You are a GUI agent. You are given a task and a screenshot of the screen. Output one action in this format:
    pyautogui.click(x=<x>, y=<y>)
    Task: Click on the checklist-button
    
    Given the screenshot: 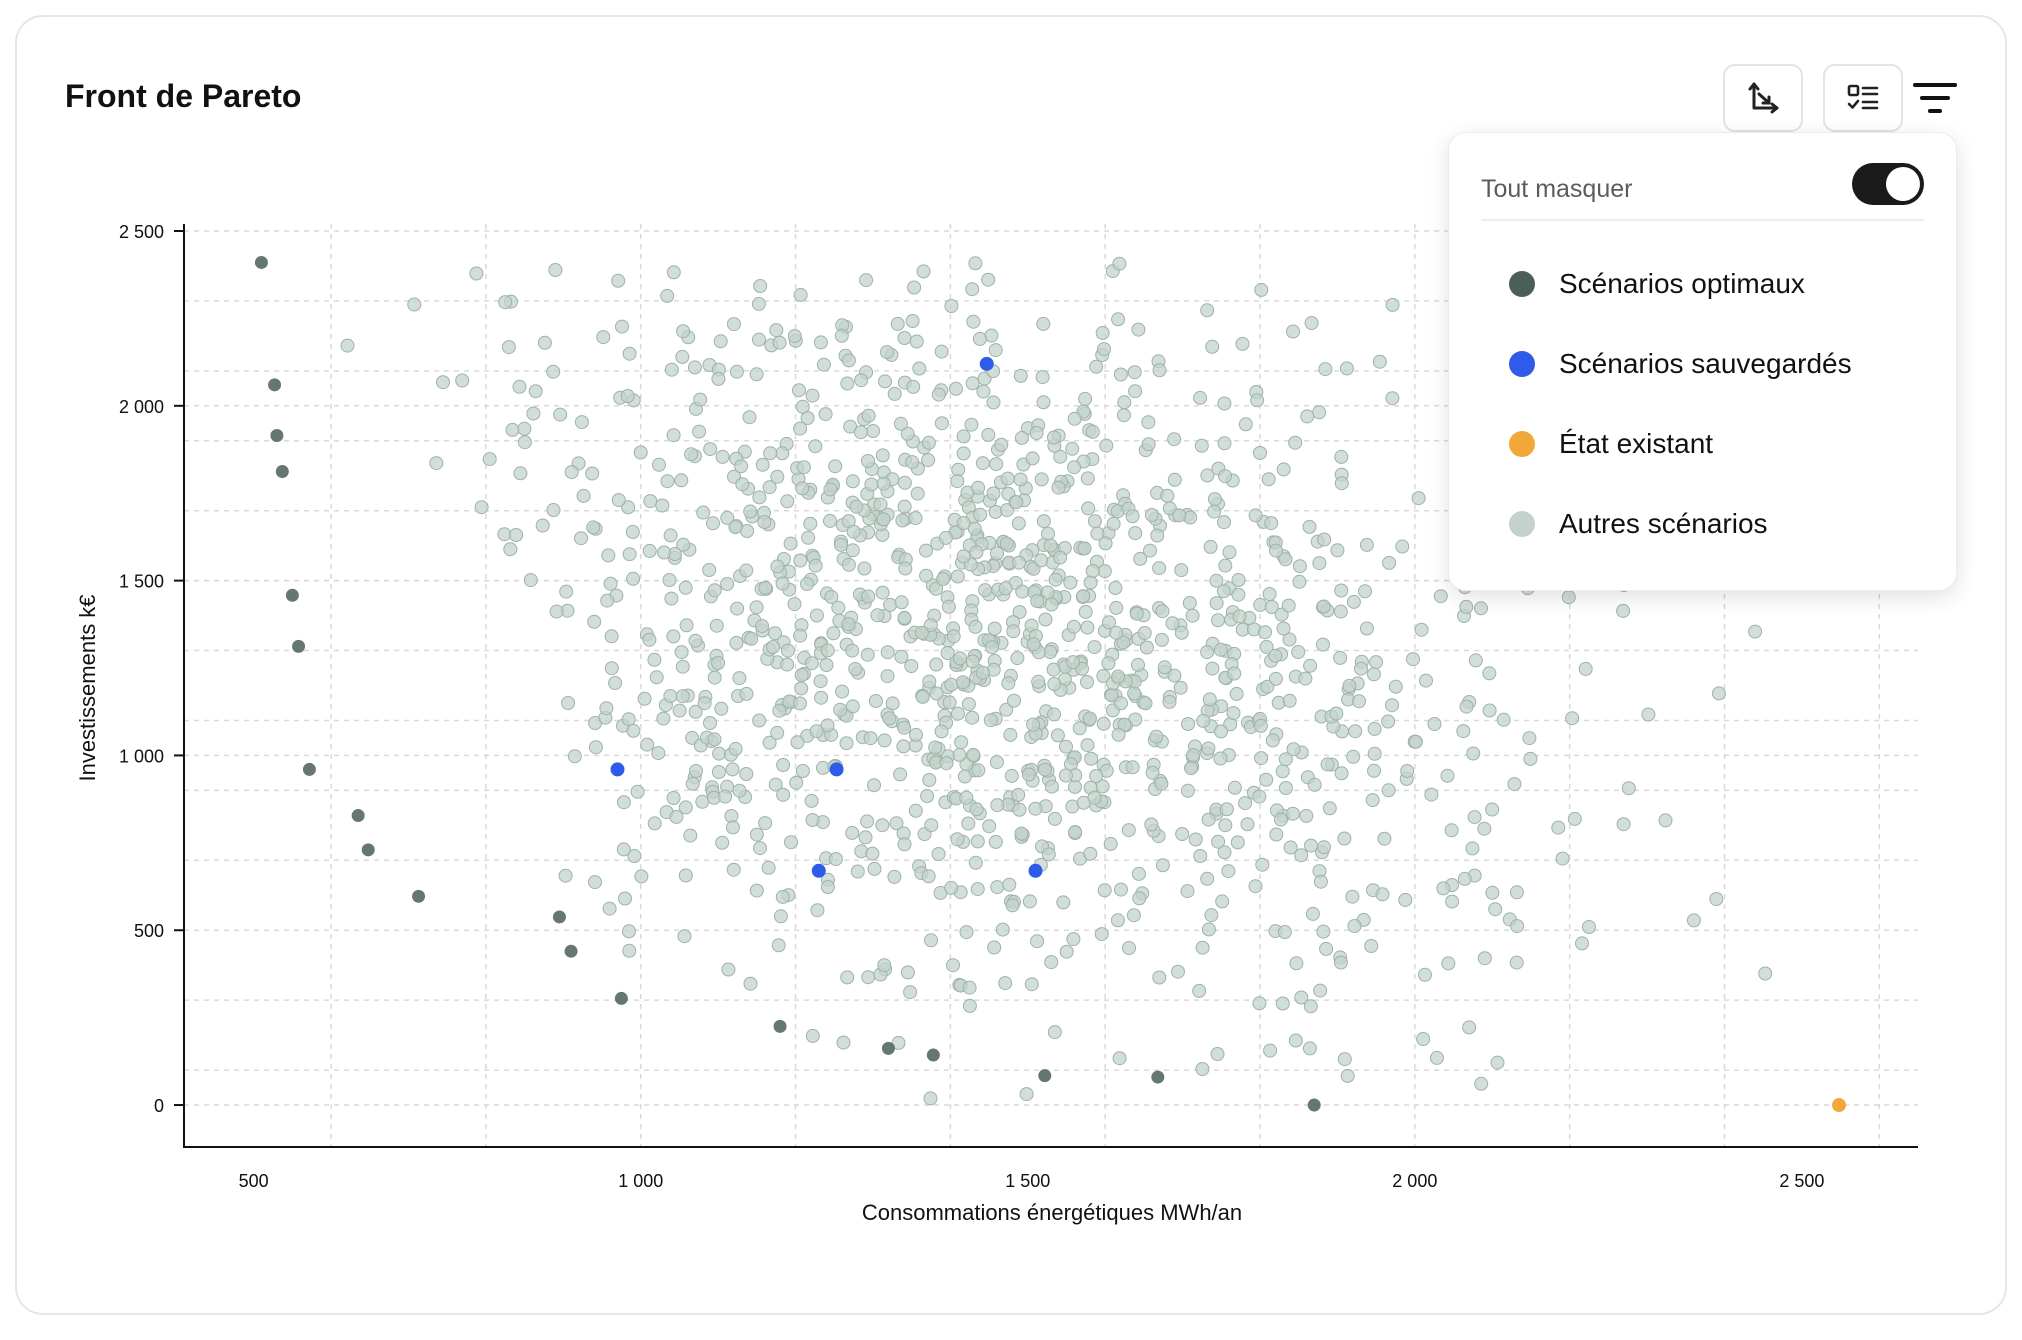 What is the action you would take?
    pyautogui.click(x=1863, y=98)
    